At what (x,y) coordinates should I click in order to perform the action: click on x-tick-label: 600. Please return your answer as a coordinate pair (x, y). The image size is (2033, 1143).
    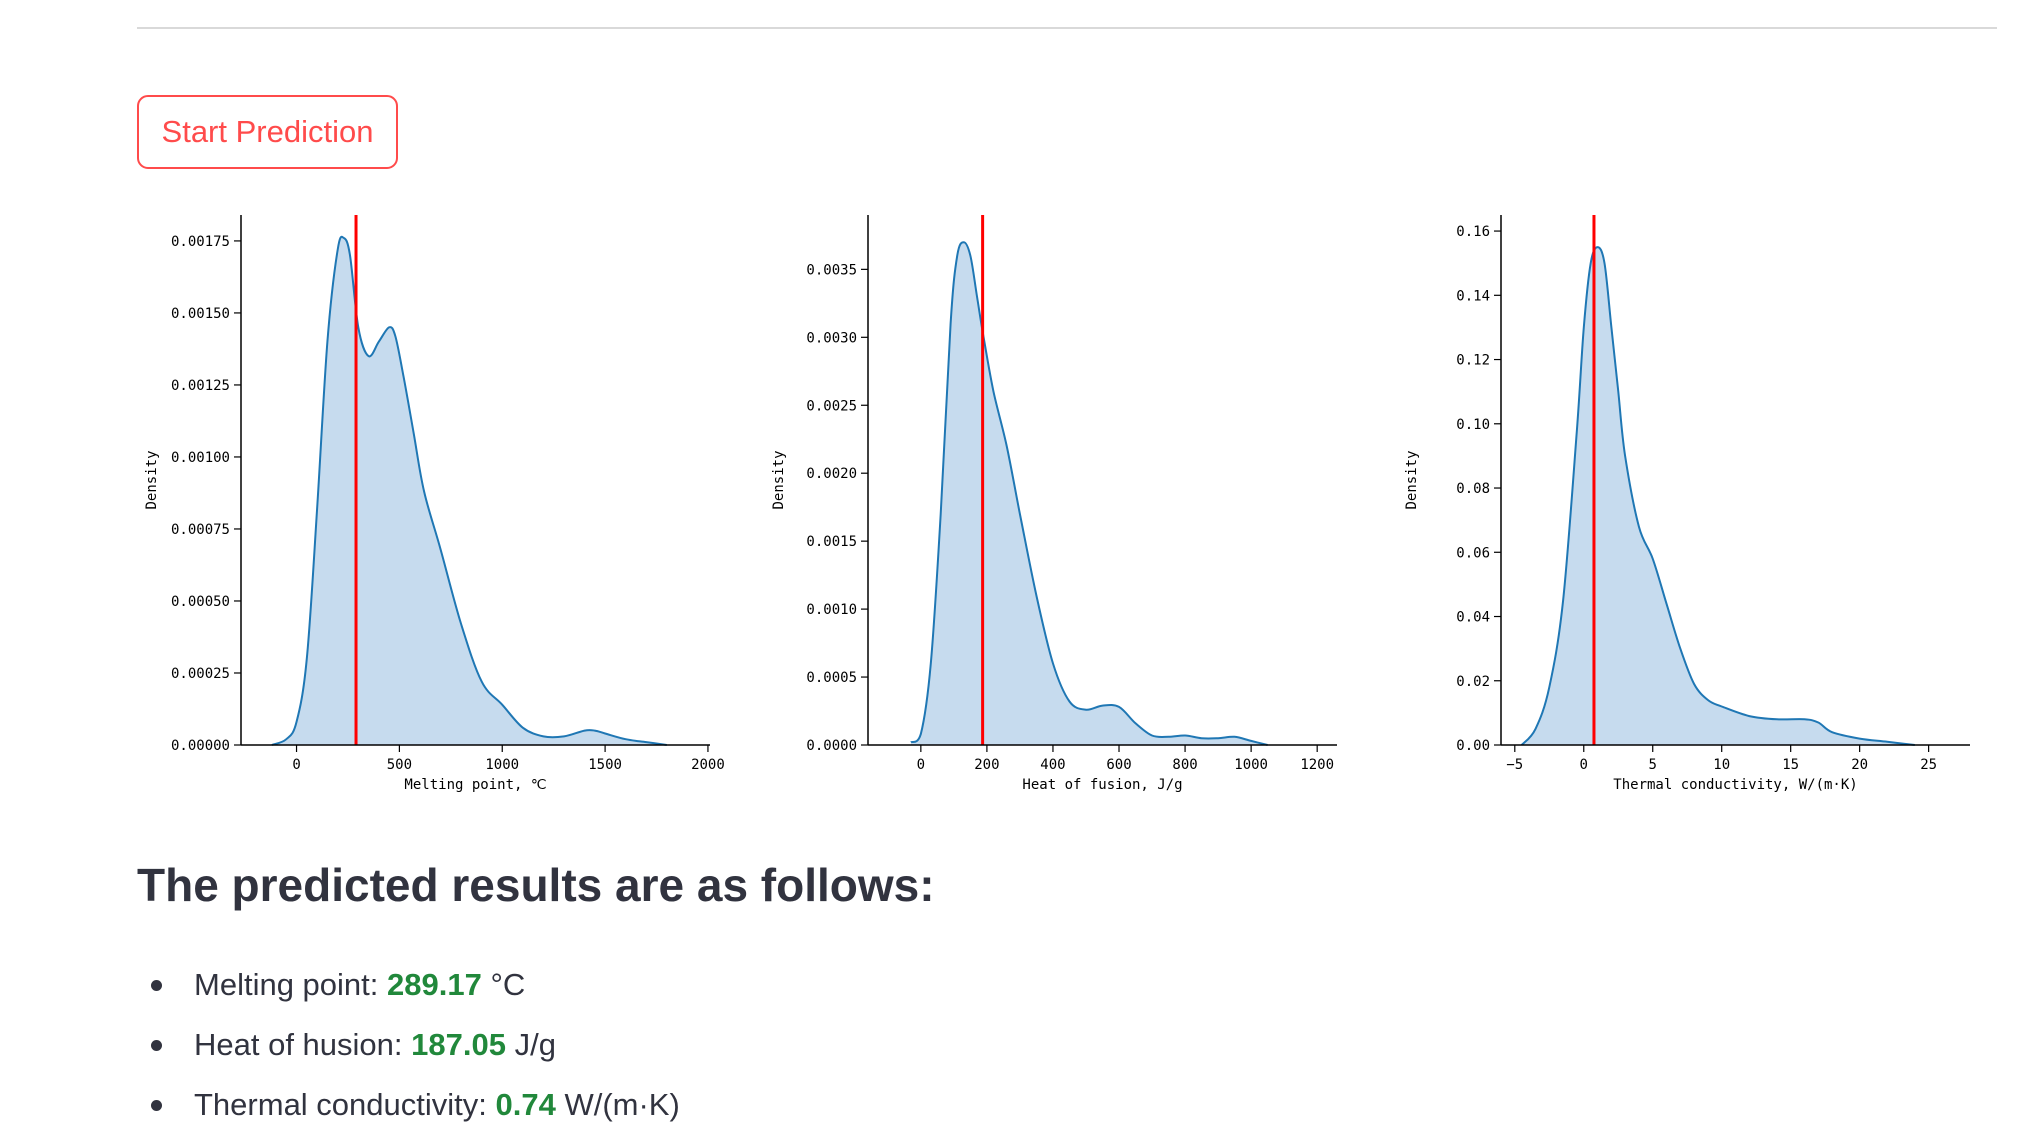
    Looking at the image, I should click on (1118, 765).